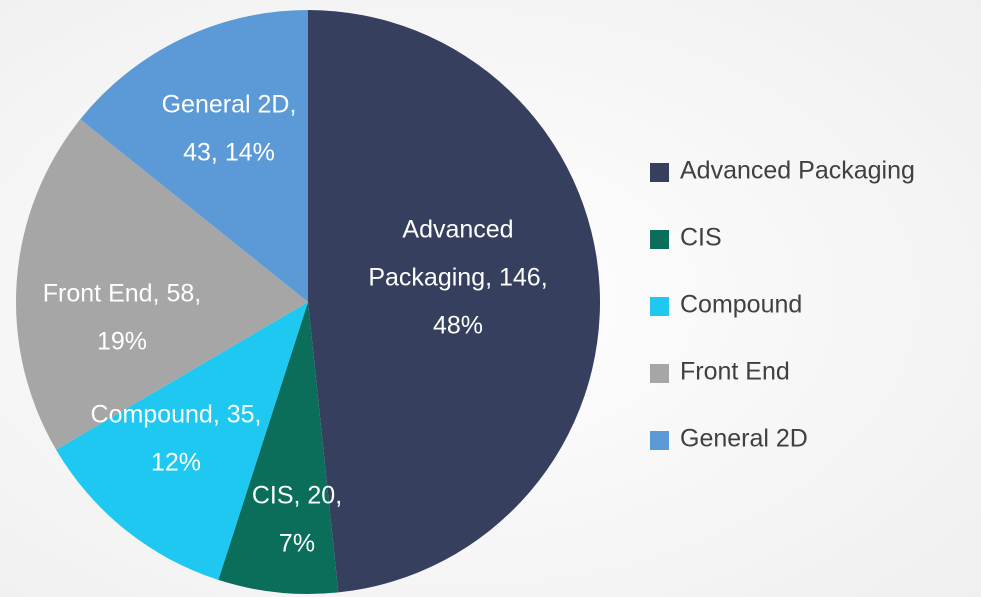  I want to click on data-label: 48%, so click(458, 326).